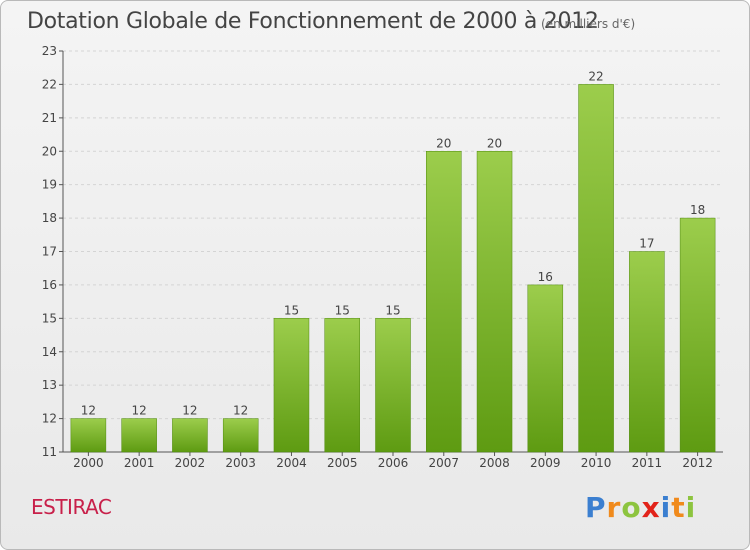 The image size is (750, 550). I want to click on logo-letter: o, so click(631, 507).